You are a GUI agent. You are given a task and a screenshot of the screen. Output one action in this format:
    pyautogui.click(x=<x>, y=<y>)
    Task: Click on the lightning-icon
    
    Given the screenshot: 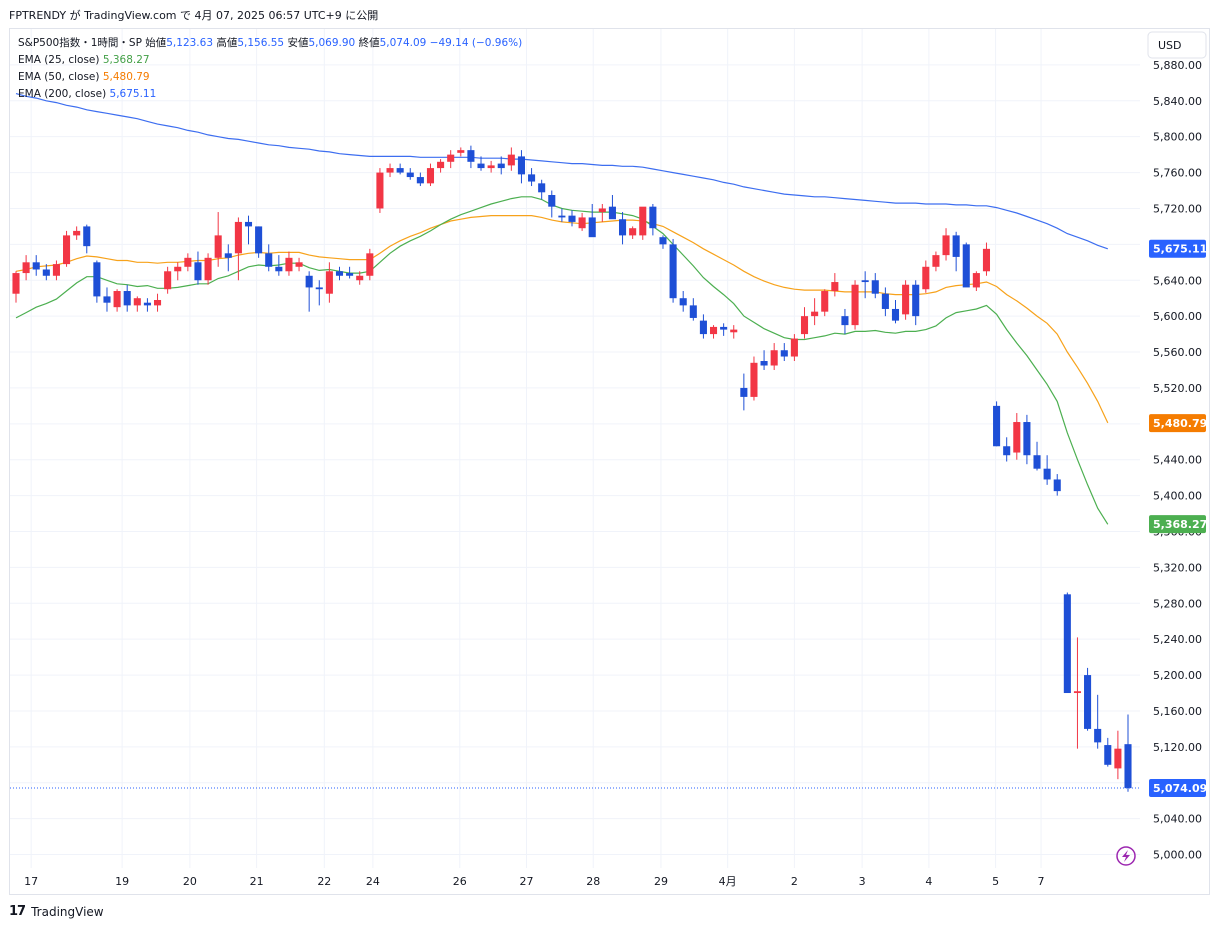 What is the action you would take?
    pyautogui.click(x=1126, y=856)
    